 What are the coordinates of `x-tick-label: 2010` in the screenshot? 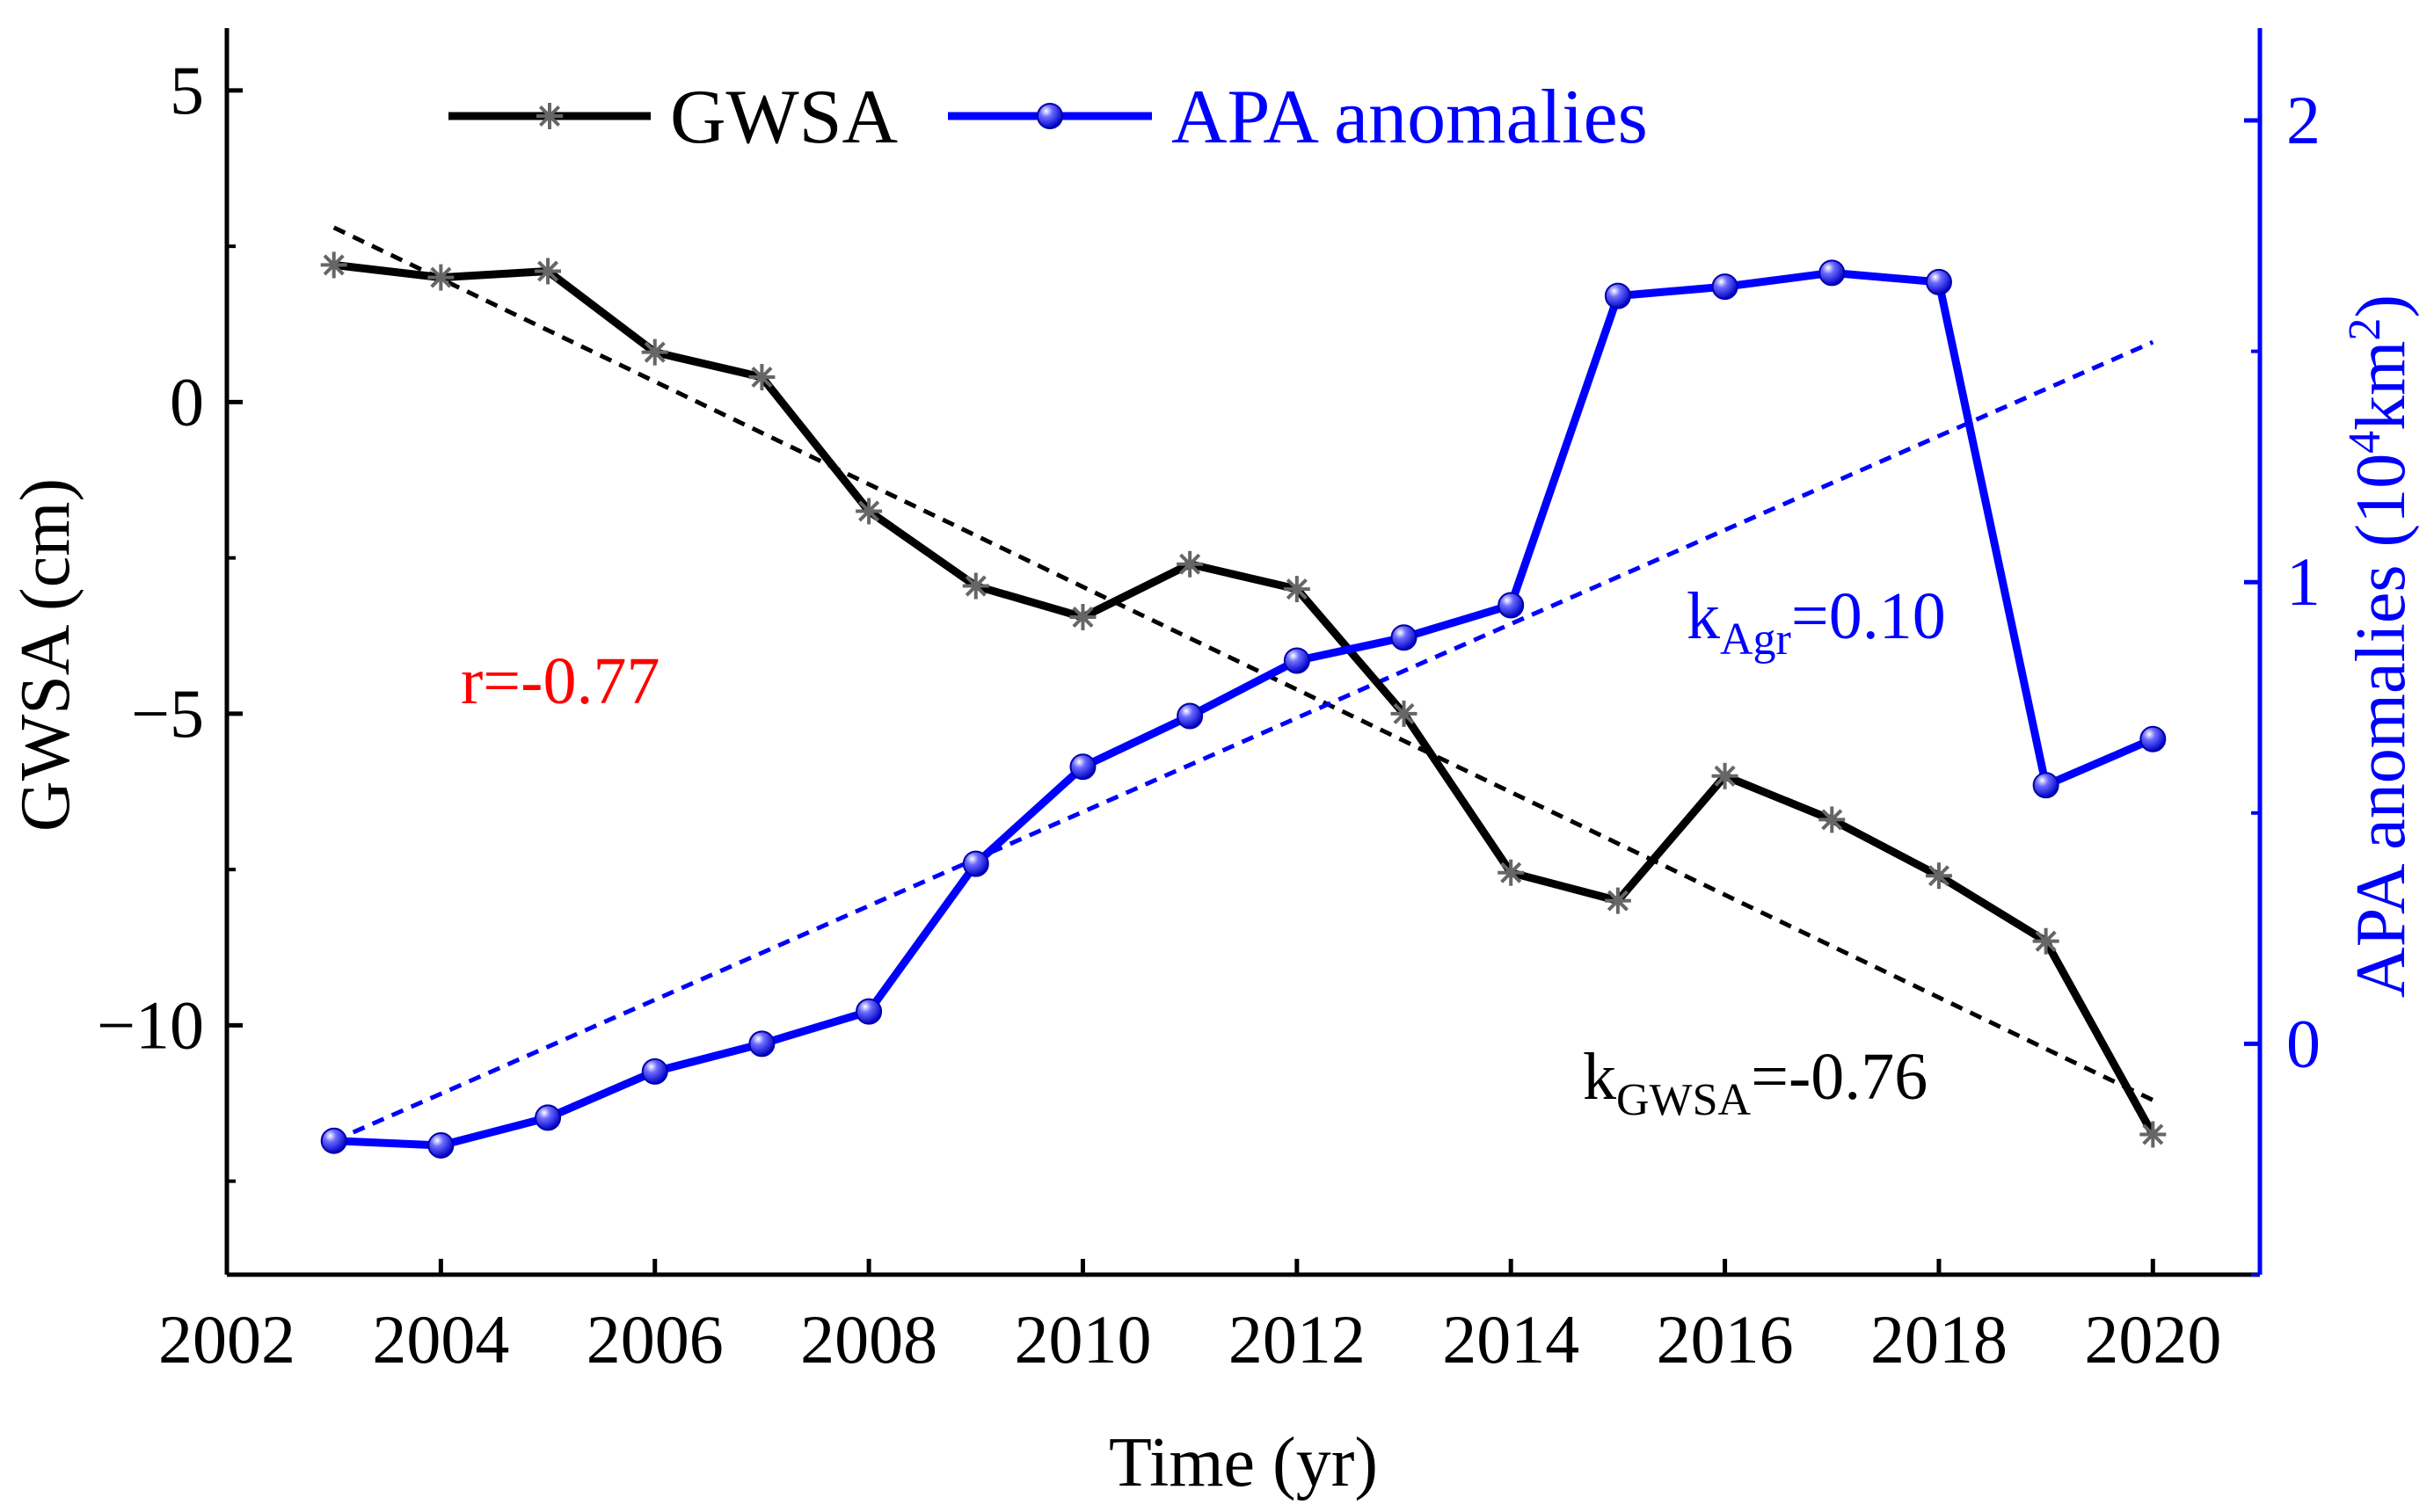 It's located at (1082, 1340).